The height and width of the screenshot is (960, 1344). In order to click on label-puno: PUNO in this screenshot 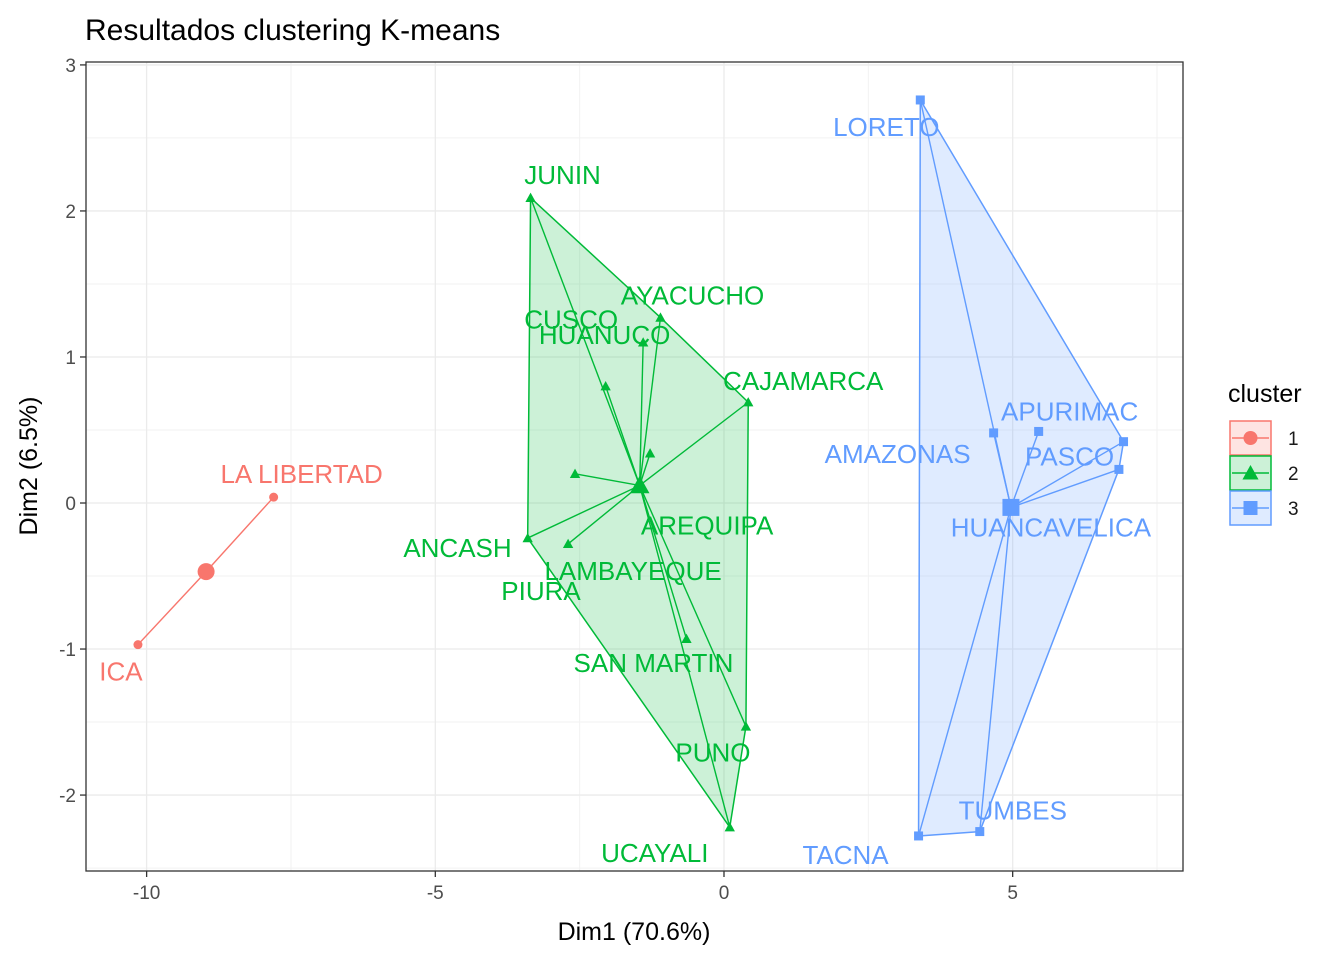, I will do `click(712, 752)`.